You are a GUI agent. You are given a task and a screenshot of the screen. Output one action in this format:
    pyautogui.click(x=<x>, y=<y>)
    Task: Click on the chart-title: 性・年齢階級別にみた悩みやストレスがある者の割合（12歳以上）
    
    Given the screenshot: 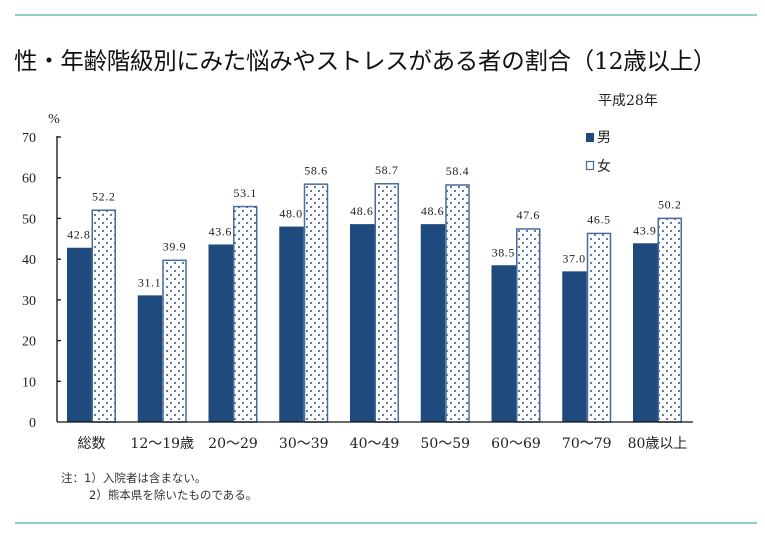 What is the action you would take?
    pyautogui.click(x=365, y=61)
    